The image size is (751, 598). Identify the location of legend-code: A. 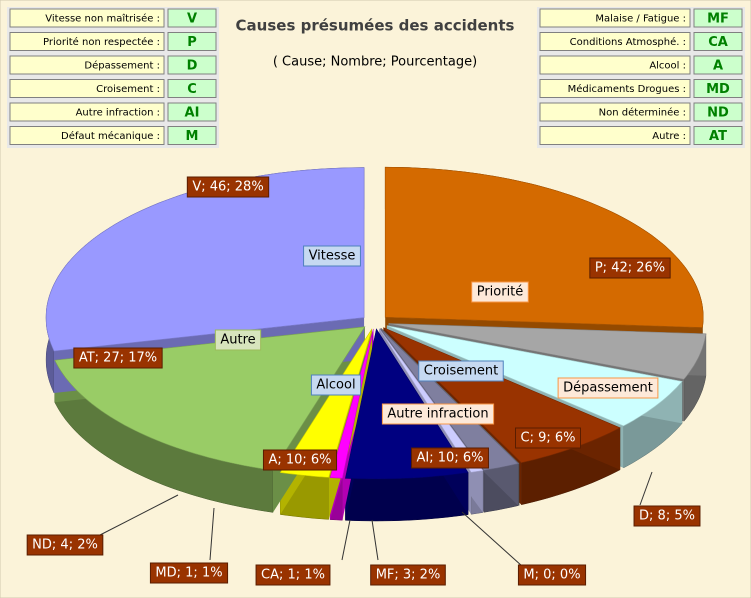
(718, 66).